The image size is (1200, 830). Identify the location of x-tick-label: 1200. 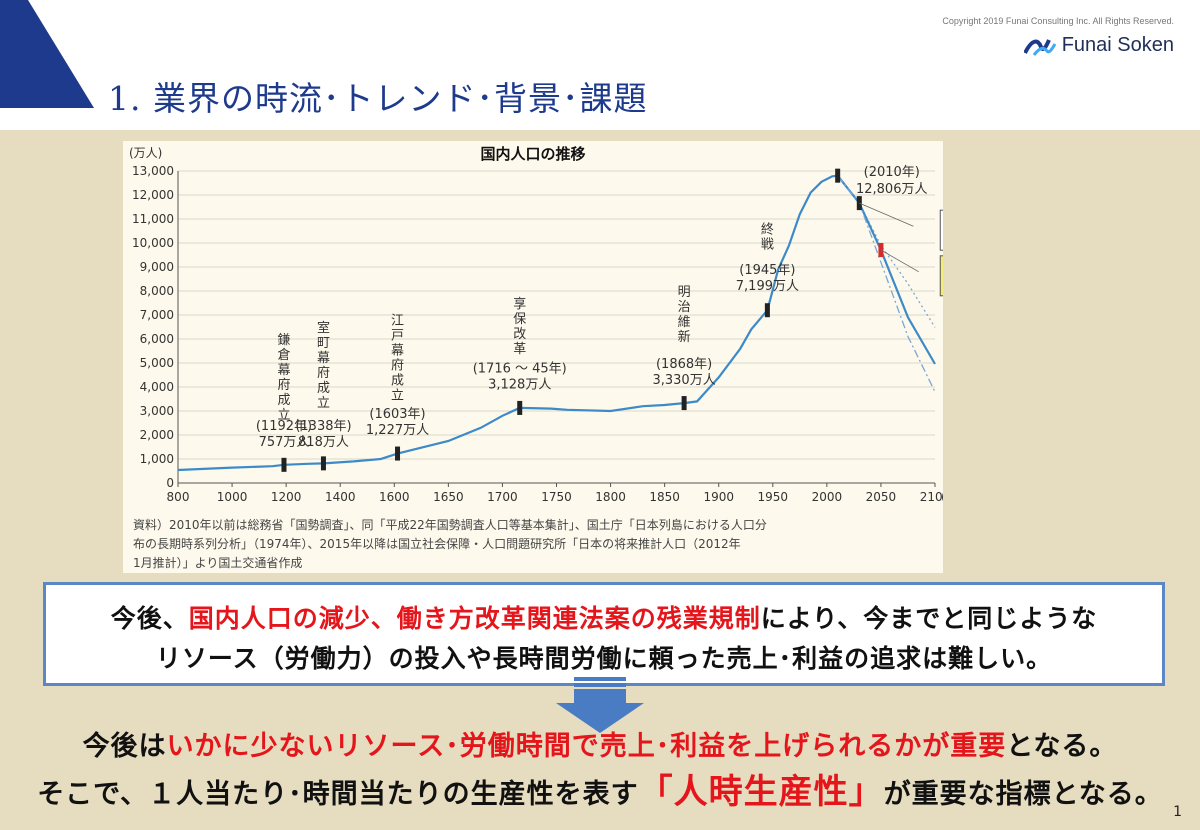
(286, 497).